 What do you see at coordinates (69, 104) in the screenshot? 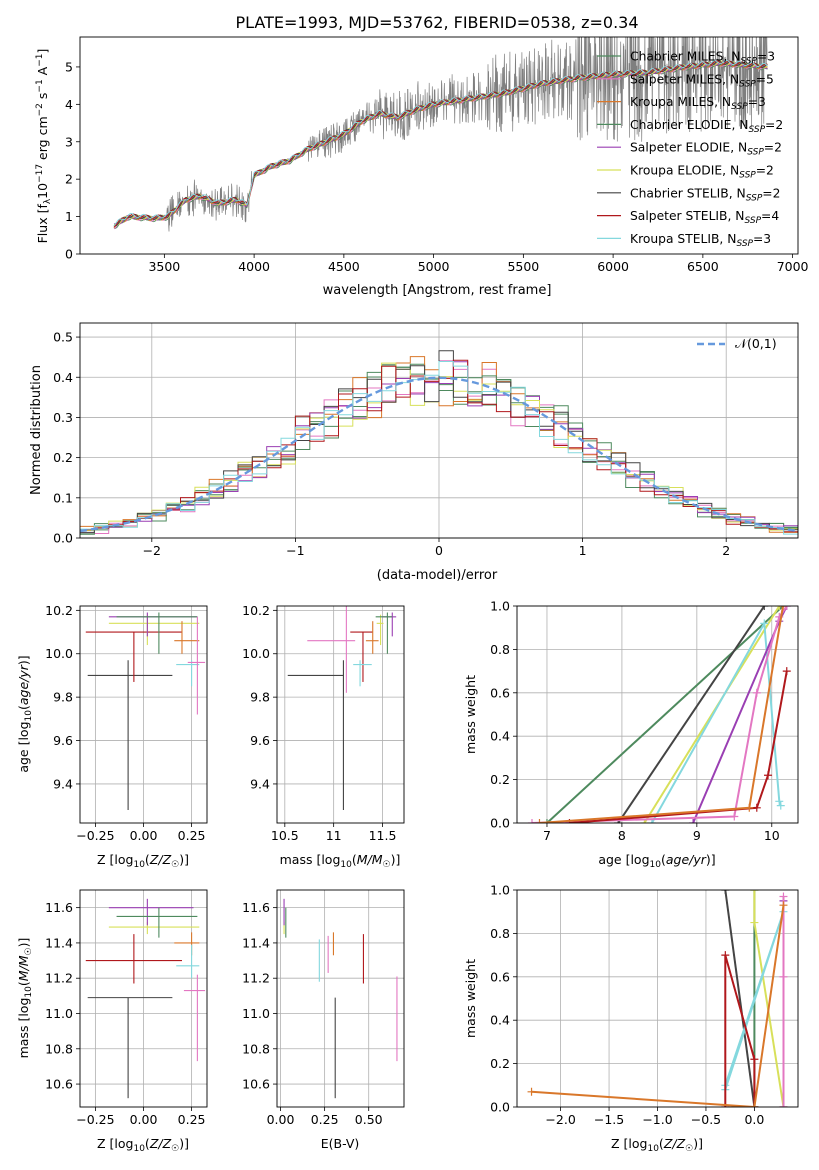
I see `y-tick-label: 4` at bounding box center [69, 104].